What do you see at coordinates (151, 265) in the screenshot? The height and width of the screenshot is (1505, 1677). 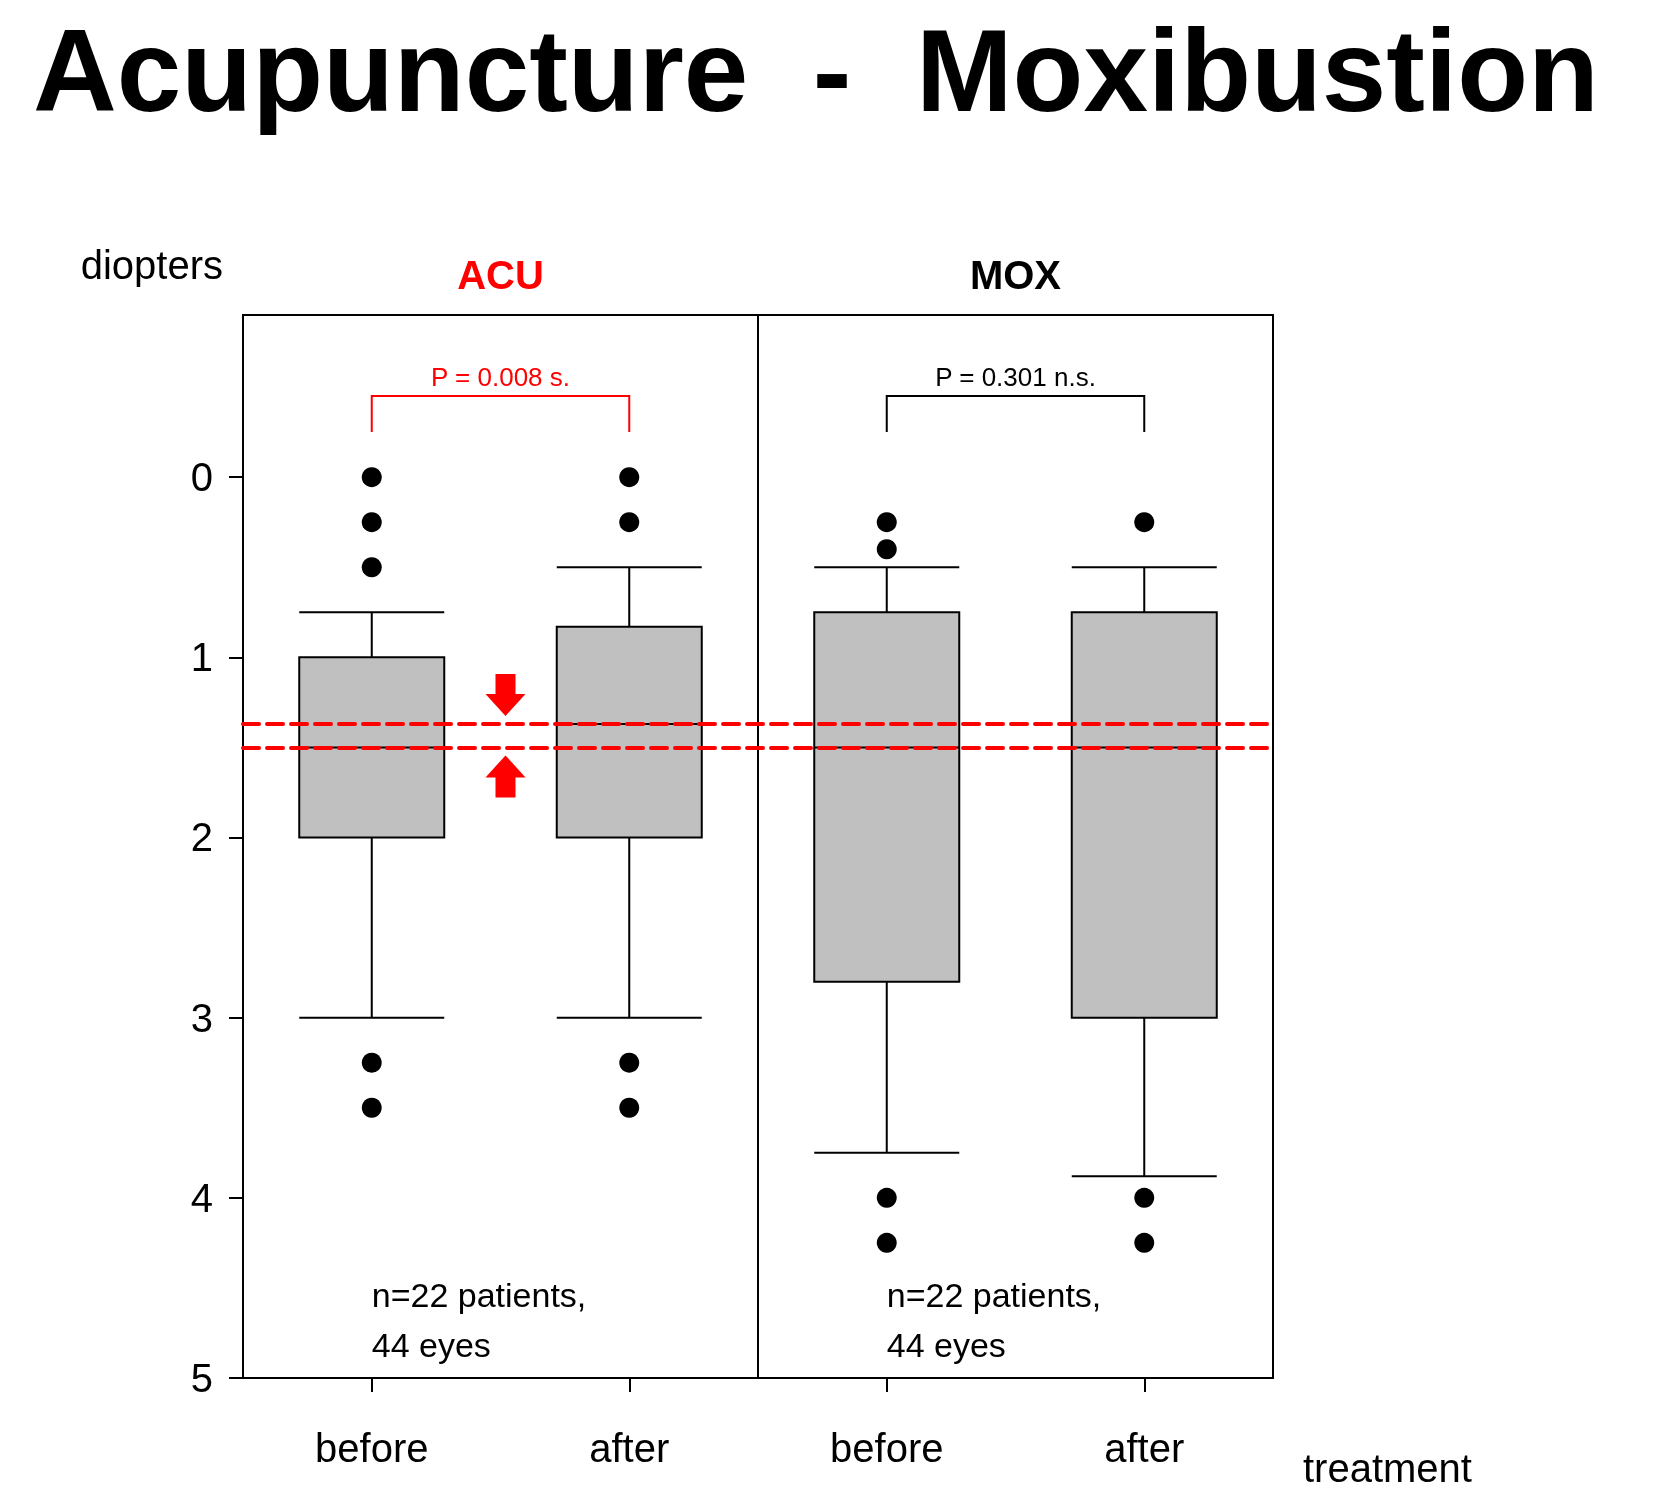 I see `y-axis-title: diopters` at bounding box center [151, 265].